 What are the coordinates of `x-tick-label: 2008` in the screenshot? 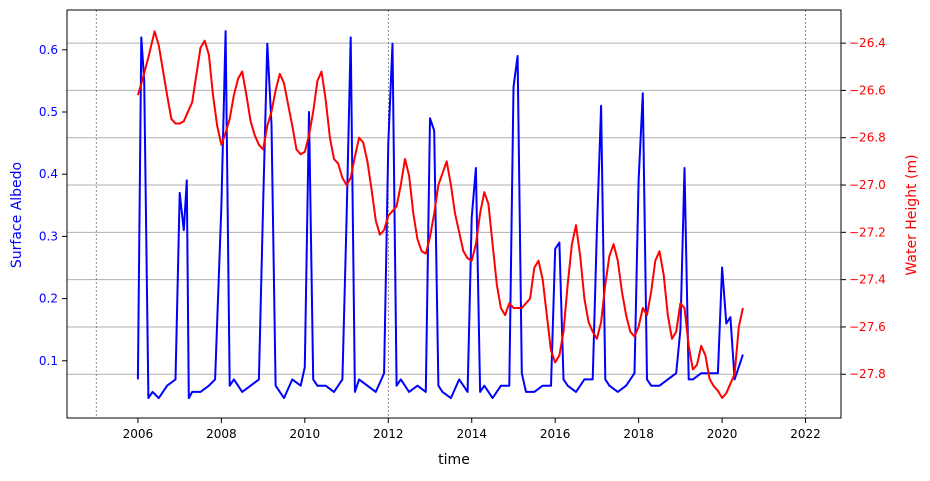 It's located at (221, 434).